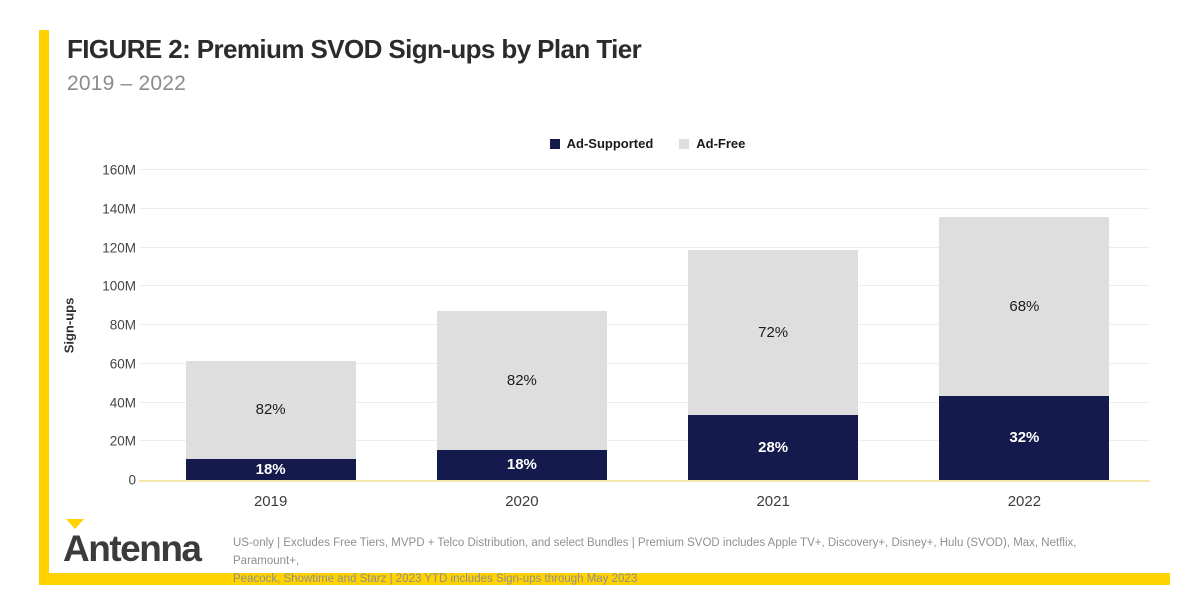  I want to click on legend-item-ad-free: Ad-Free, so click(712, 143).